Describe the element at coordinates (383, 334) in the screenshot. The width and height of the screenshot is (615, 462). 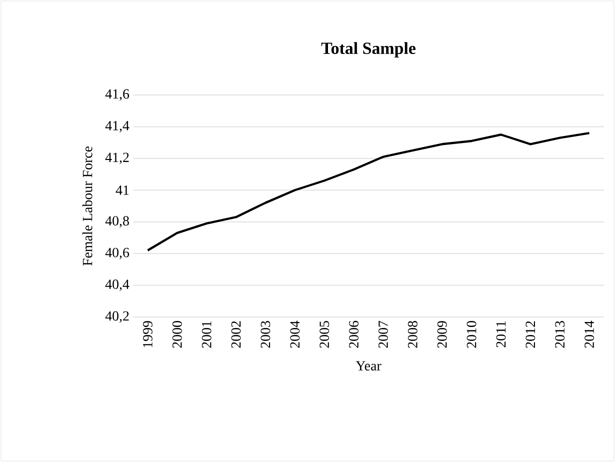
I see `x-tick-label: 2007` at that location.